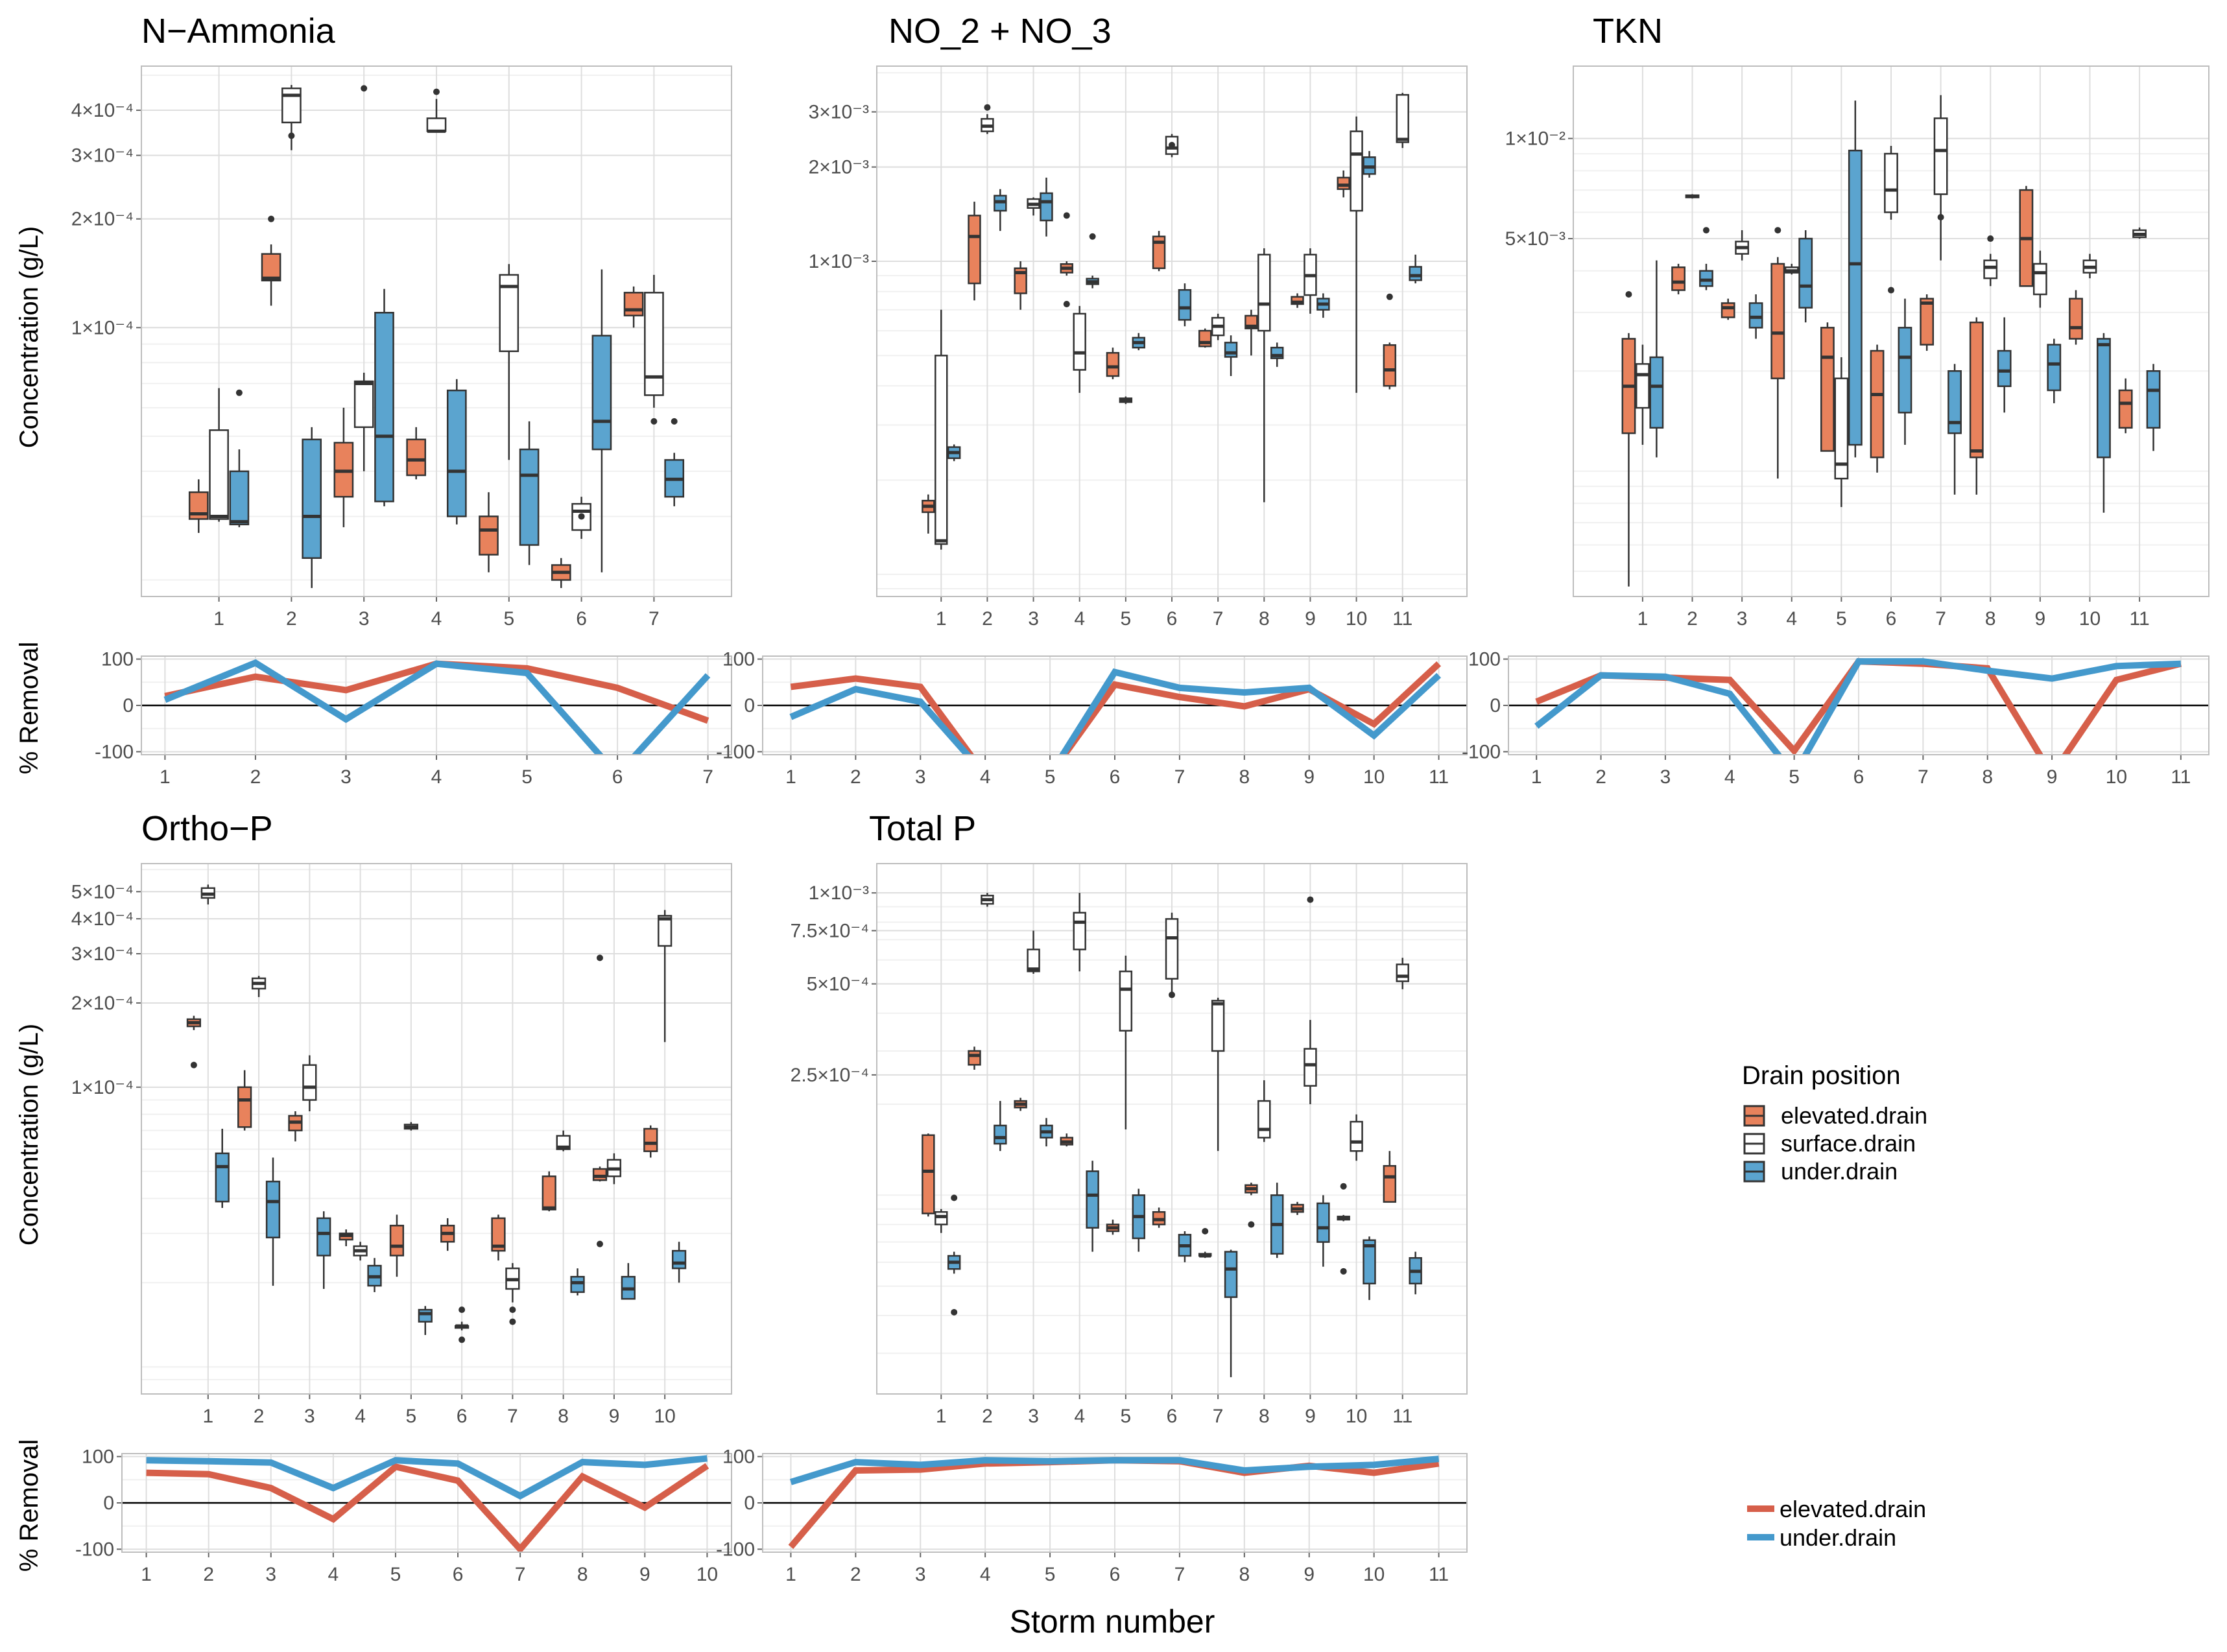  Describe the element at coordinates (102, 954) in the screenshot. I see `y-tick-label: 3×10⁻⁴` at that location.